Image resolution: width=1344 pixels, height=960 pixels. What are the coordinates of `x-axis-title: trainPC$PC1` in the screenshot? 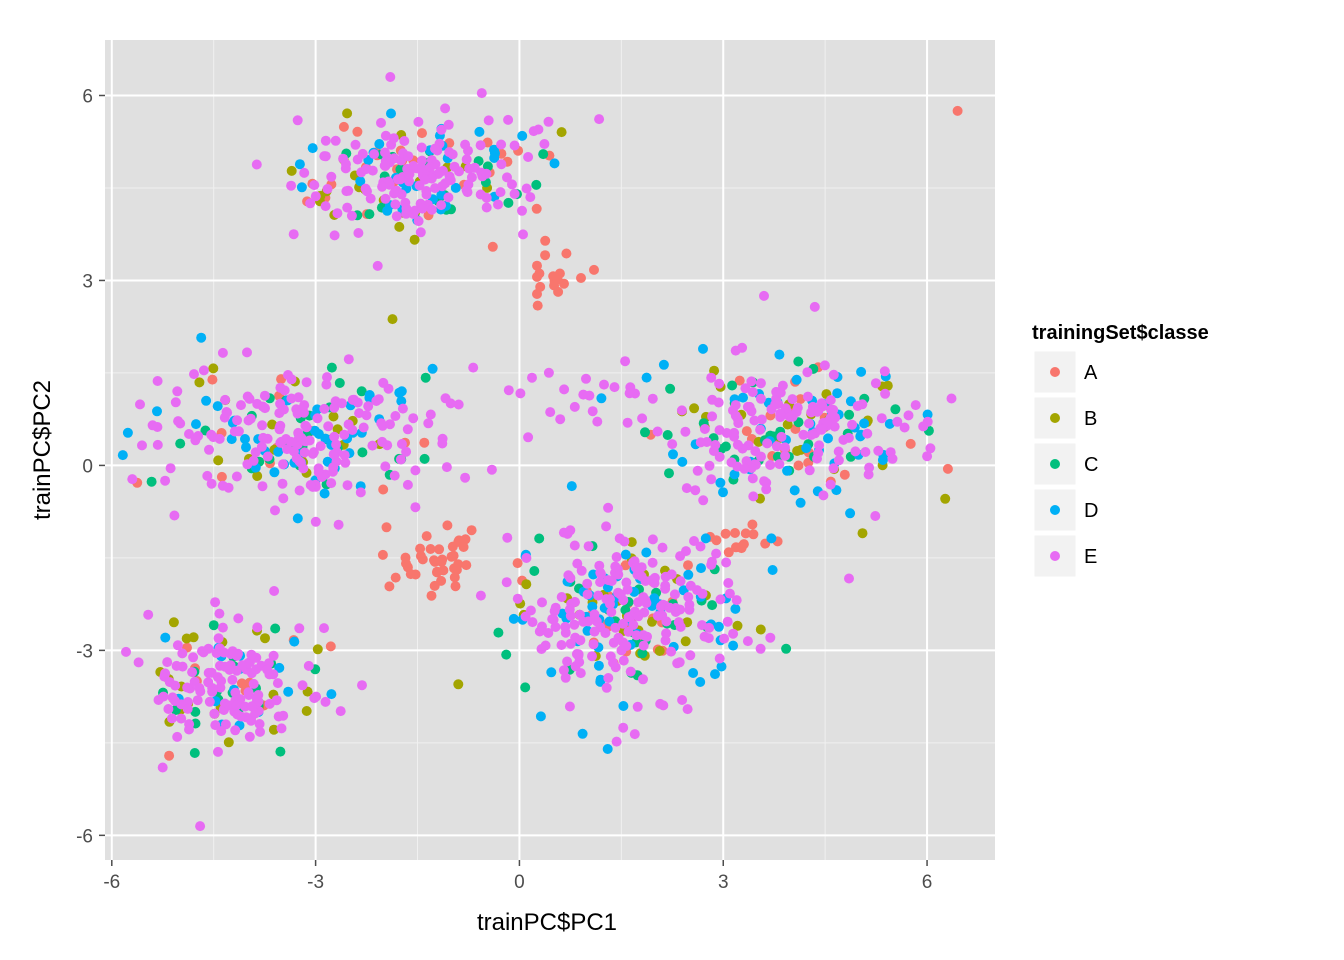 It's located at (547, 922).